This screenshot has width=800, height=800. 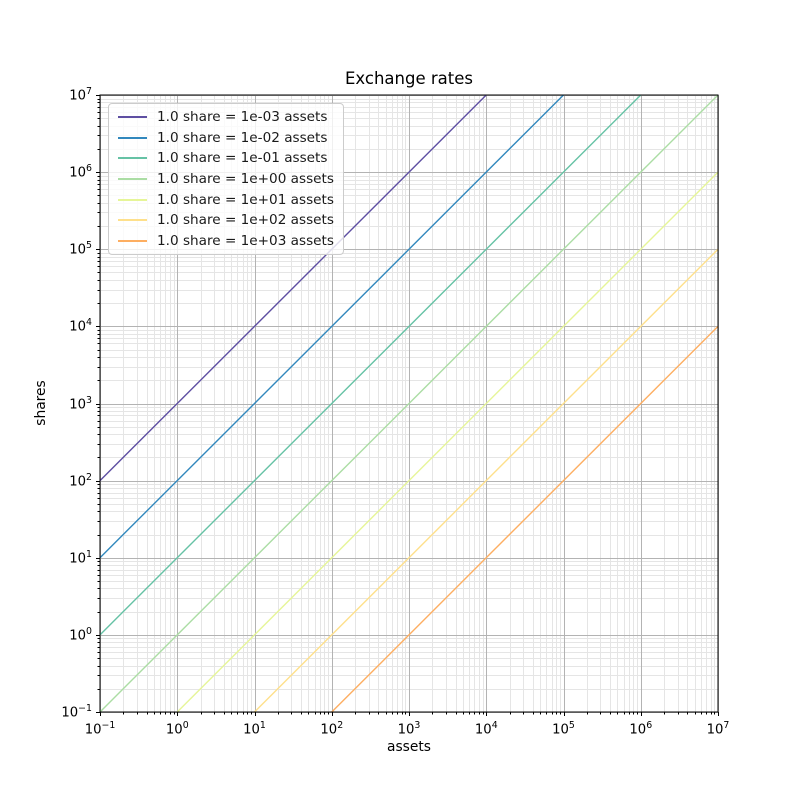 What do you see at coordinates (641, 729) in the screenshot?
I see `x-tick-label: 10⁶` at bounding box center [641, 729].